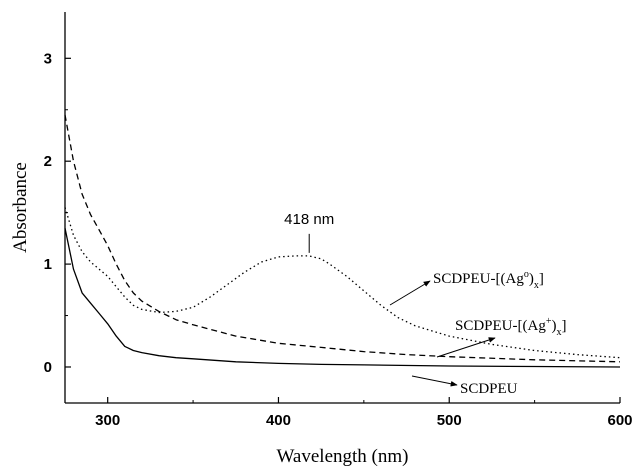 The height and width of the screenshot is (468, 636). What do you see at coordinates (526, 274) in the screenshot?
I see `series-label-part: o` at bounding box center [526, 274].